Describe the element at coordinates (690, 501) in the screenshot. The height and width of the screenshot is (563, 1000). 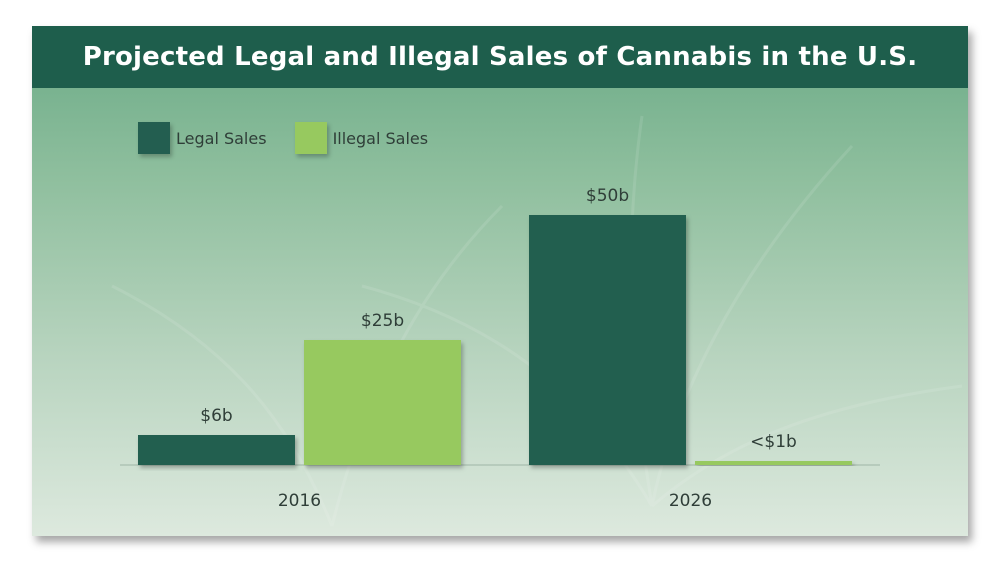
I see `category-label-2026: 2026` at that location.